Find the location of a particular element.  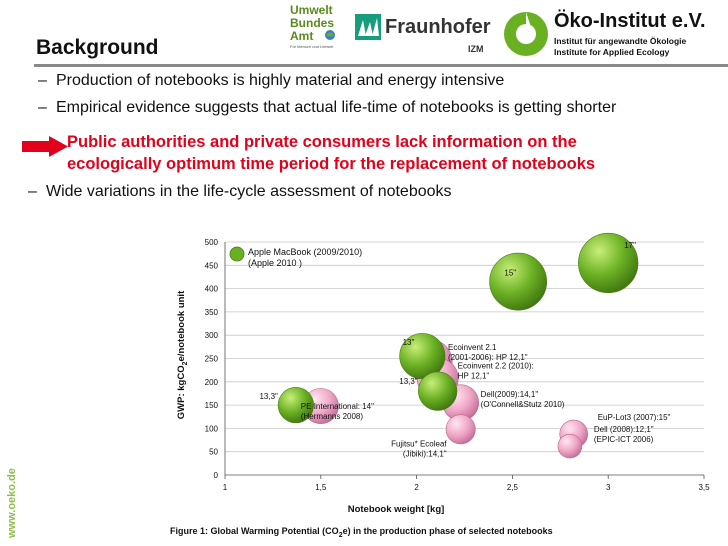

uba-globe-icon is located at coordinates (330, 35).